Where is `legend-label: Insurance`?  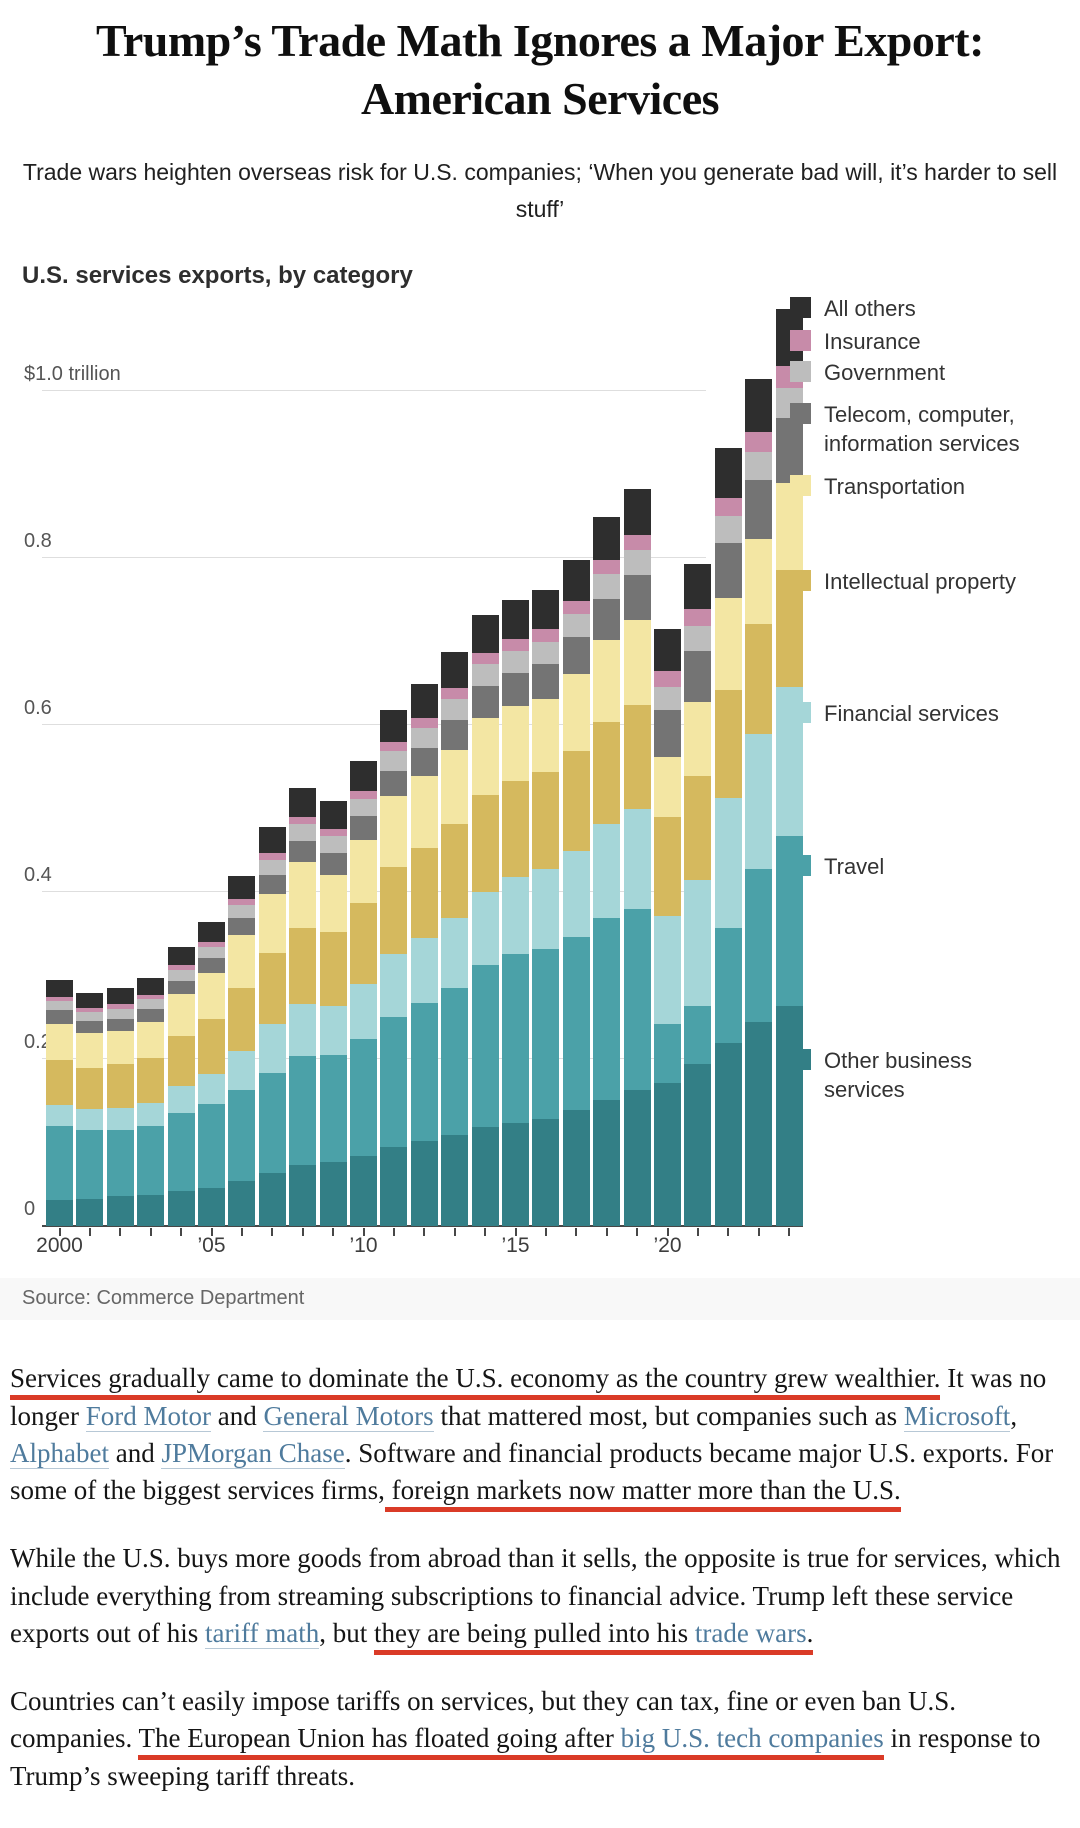
legend-label: Insurance is located at coordinates (872, 342).